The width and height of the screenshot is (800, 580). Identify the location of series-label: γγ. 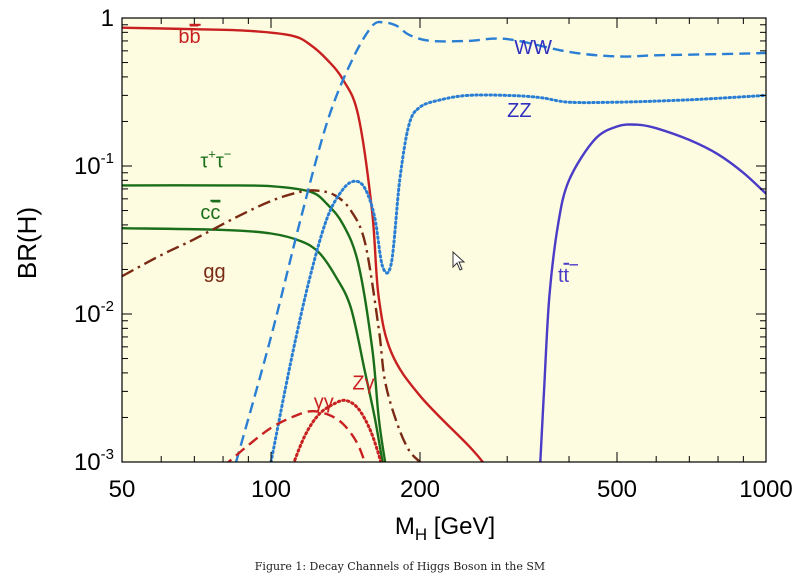
(324, 402).